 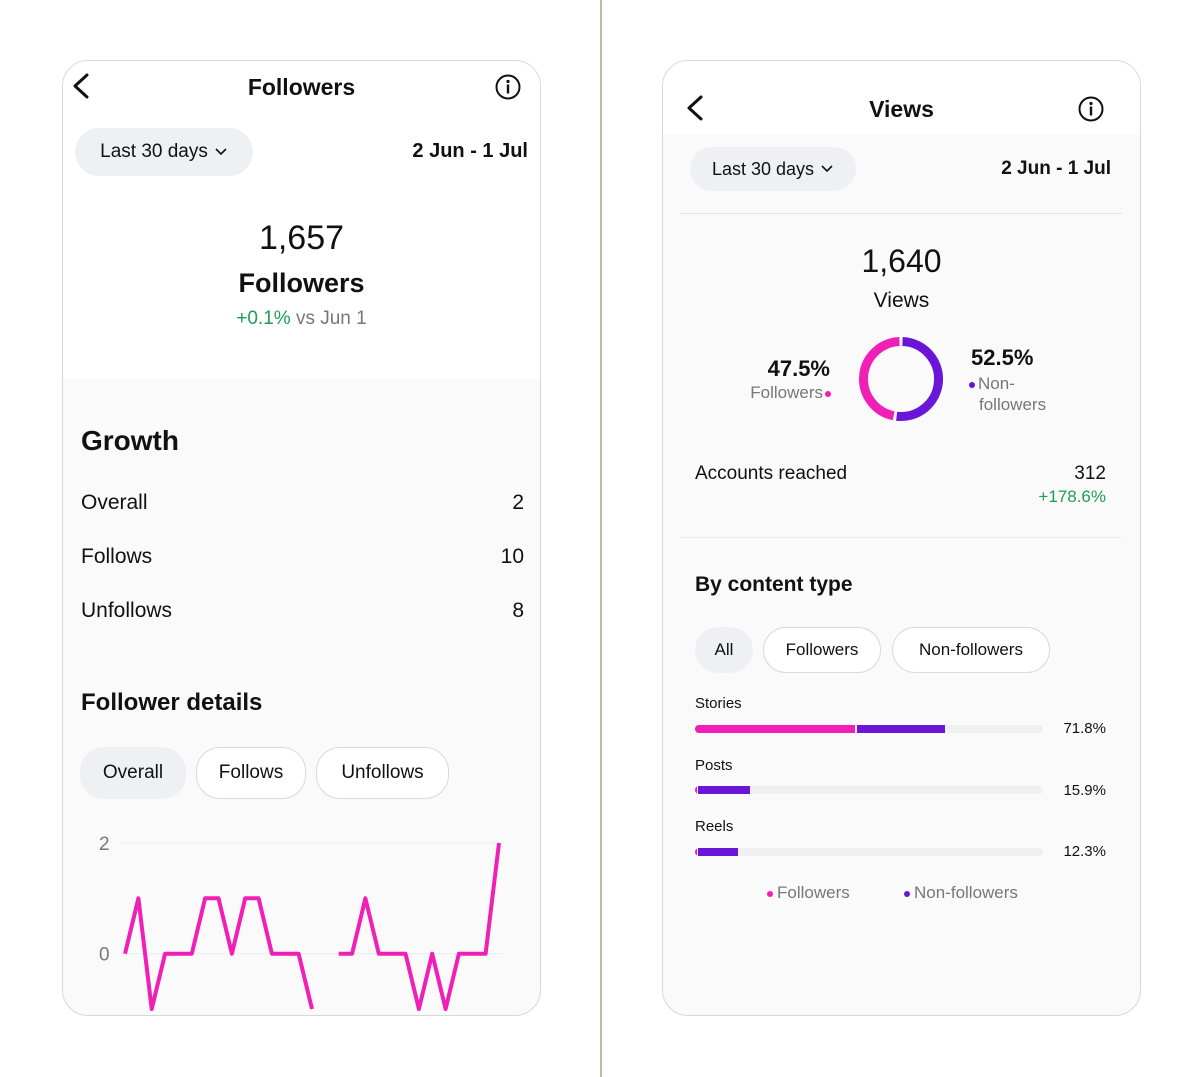 What do you see at coordinates (869, 790) in the screenshot?
I see `bar-track-posts` at bounding box center [869, 790].